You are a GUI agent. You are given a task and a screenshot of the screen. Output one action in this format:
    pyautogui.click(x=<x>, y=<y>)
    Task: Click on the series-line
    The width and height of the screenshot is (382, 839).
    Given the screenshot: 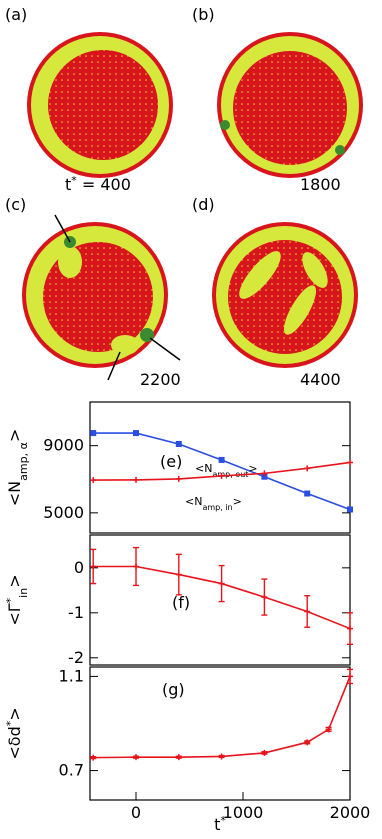 What is the action you would take?
    pyautogui.click(x=222, y=717)
    